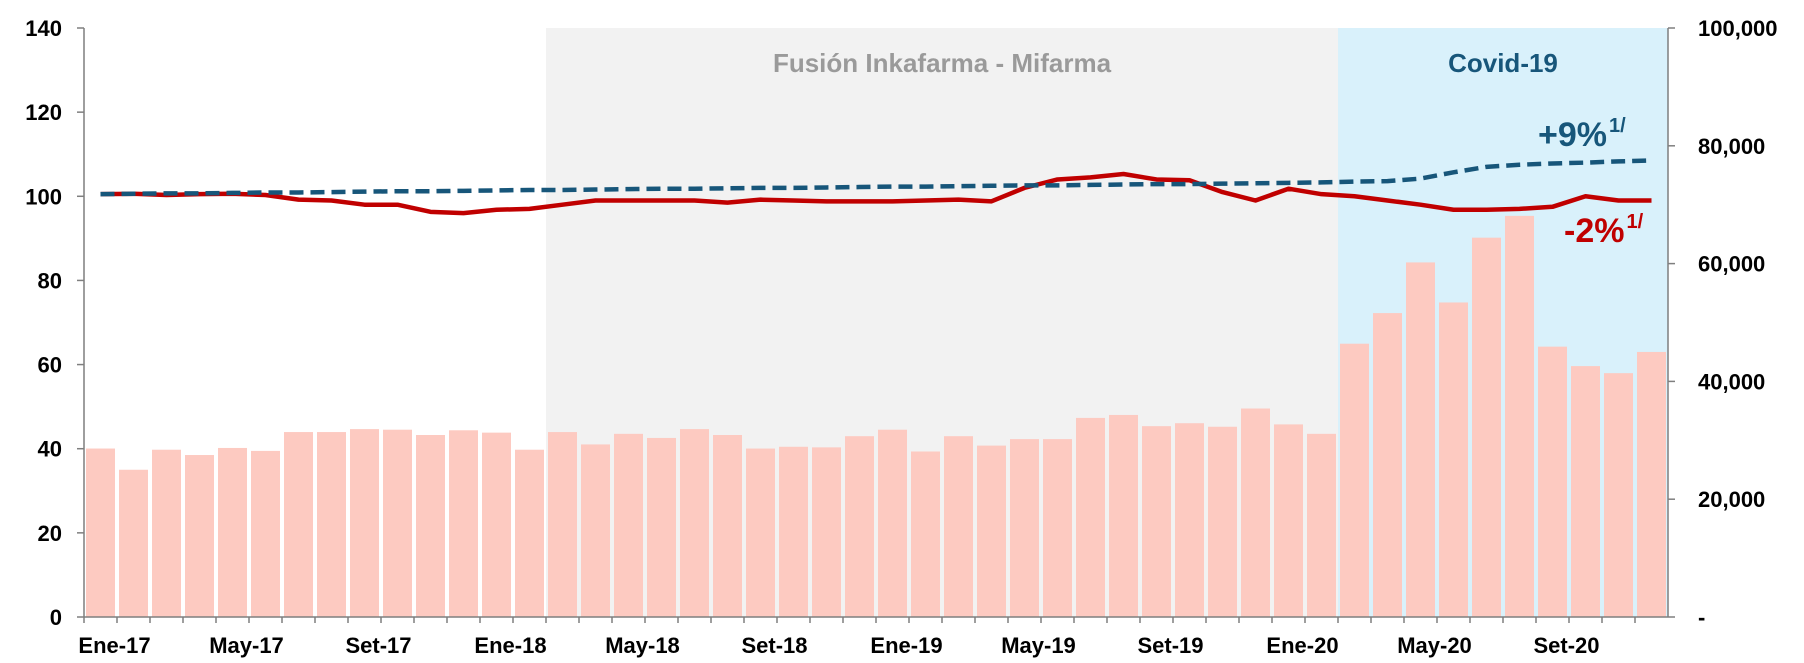 The height and width of the screenshot is (663, 1804). Describe the element at coordinates (1170, 645) in the screenshot. I see `x-tick-label: Set-19` at that location.